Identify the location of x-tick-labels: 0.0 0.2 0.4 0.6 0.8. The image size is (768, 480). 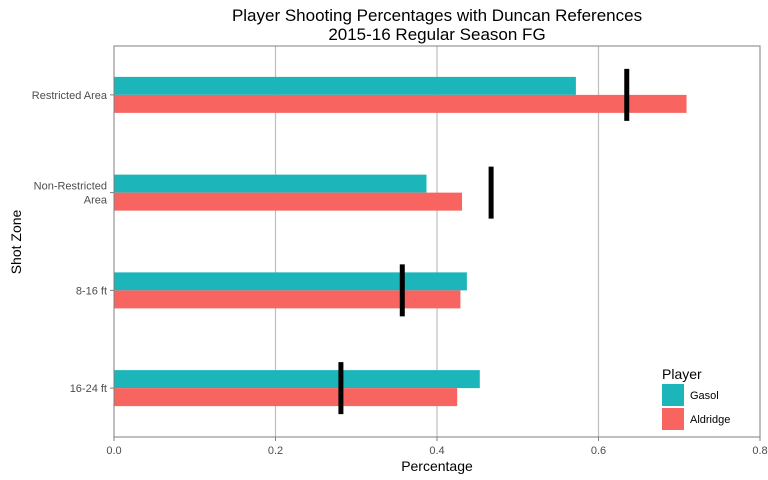
(437, 447).